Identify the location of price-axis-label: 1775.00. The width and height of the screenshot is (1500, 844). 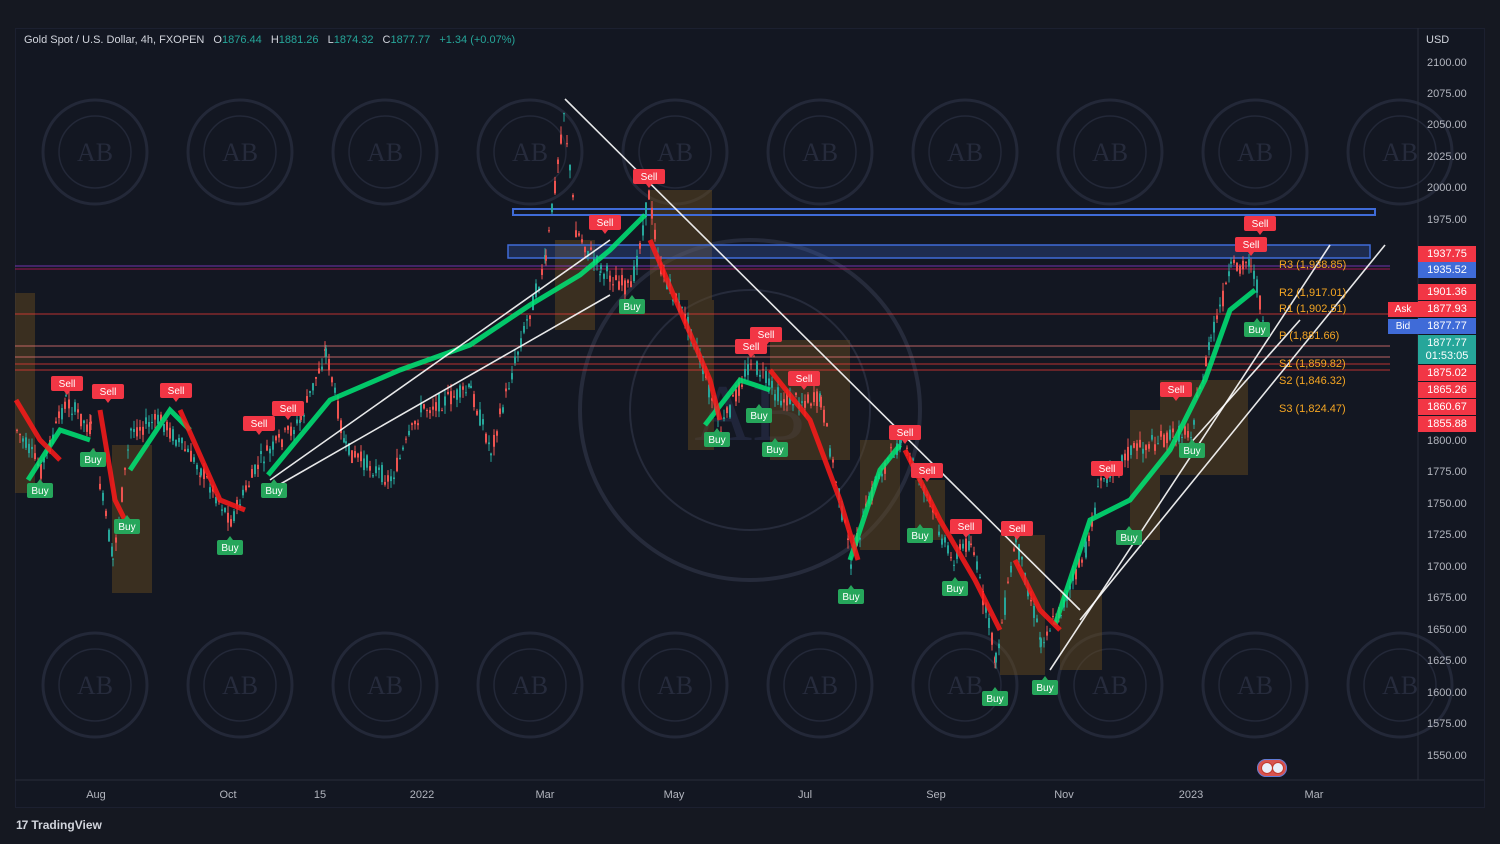
(1447, 472).